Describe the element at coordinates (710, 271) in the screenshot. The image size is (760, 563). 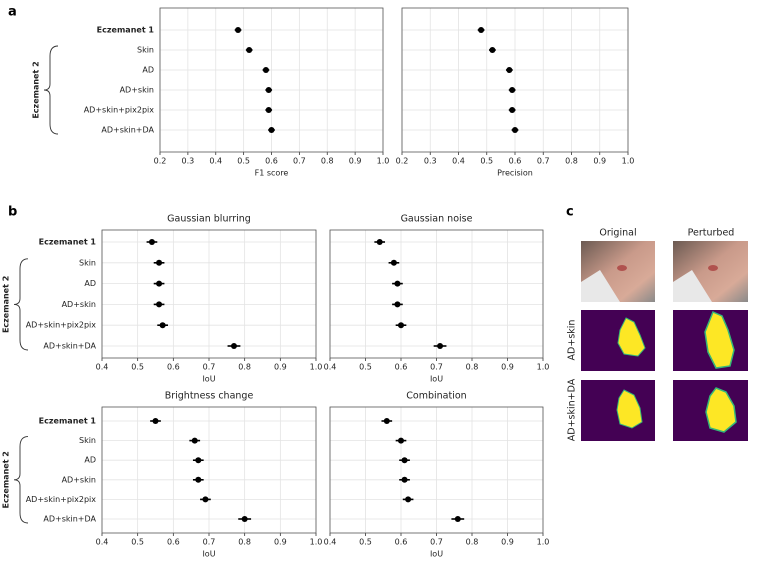
I see `photo` at that location.